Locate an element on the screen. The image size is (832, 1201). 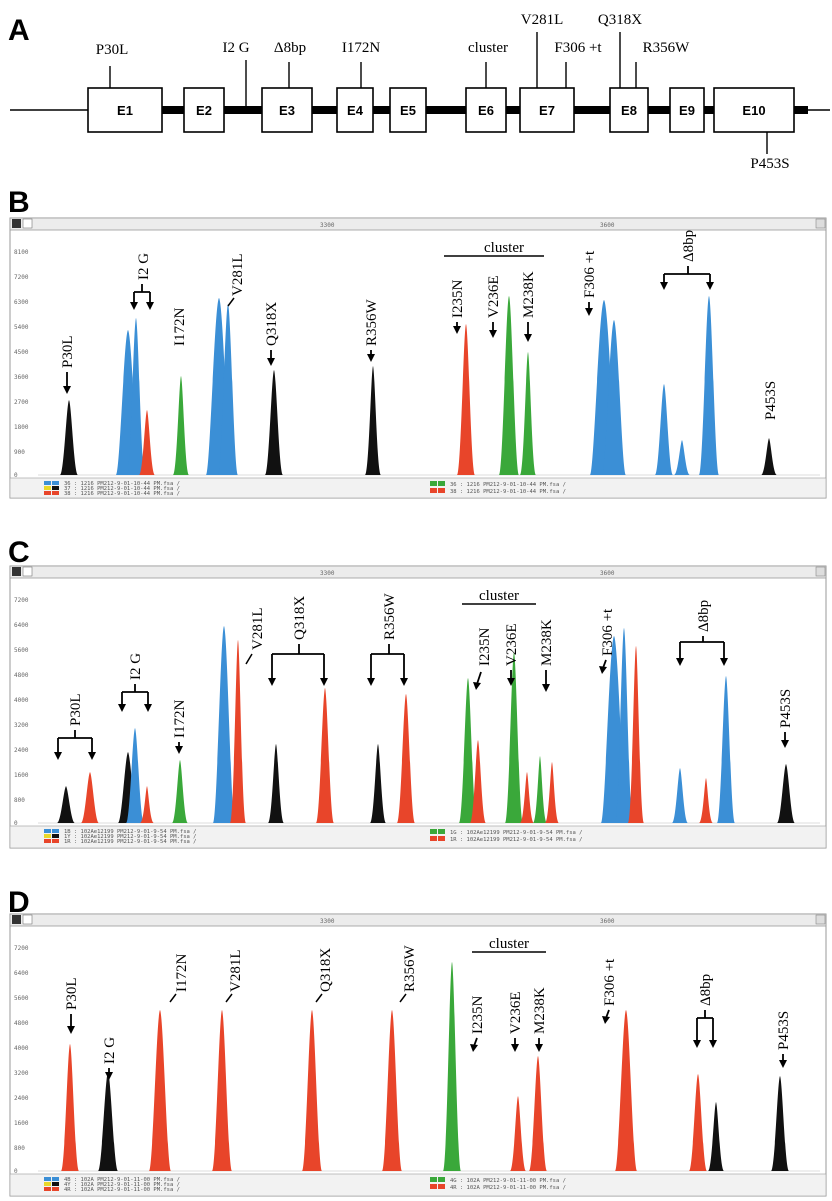
svg-text: P453S is located at coordinates (769, 164).